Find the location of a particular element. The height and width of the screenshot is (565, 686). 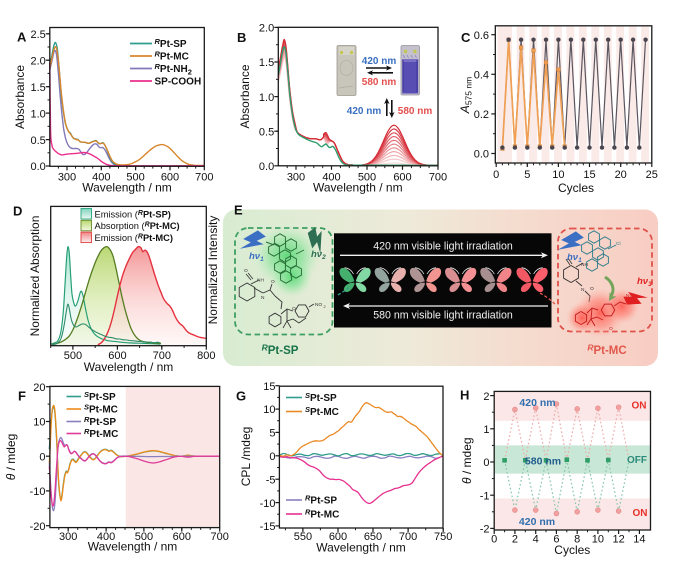

svg-text: θ / mdeg is located at coordinates (467, 460).